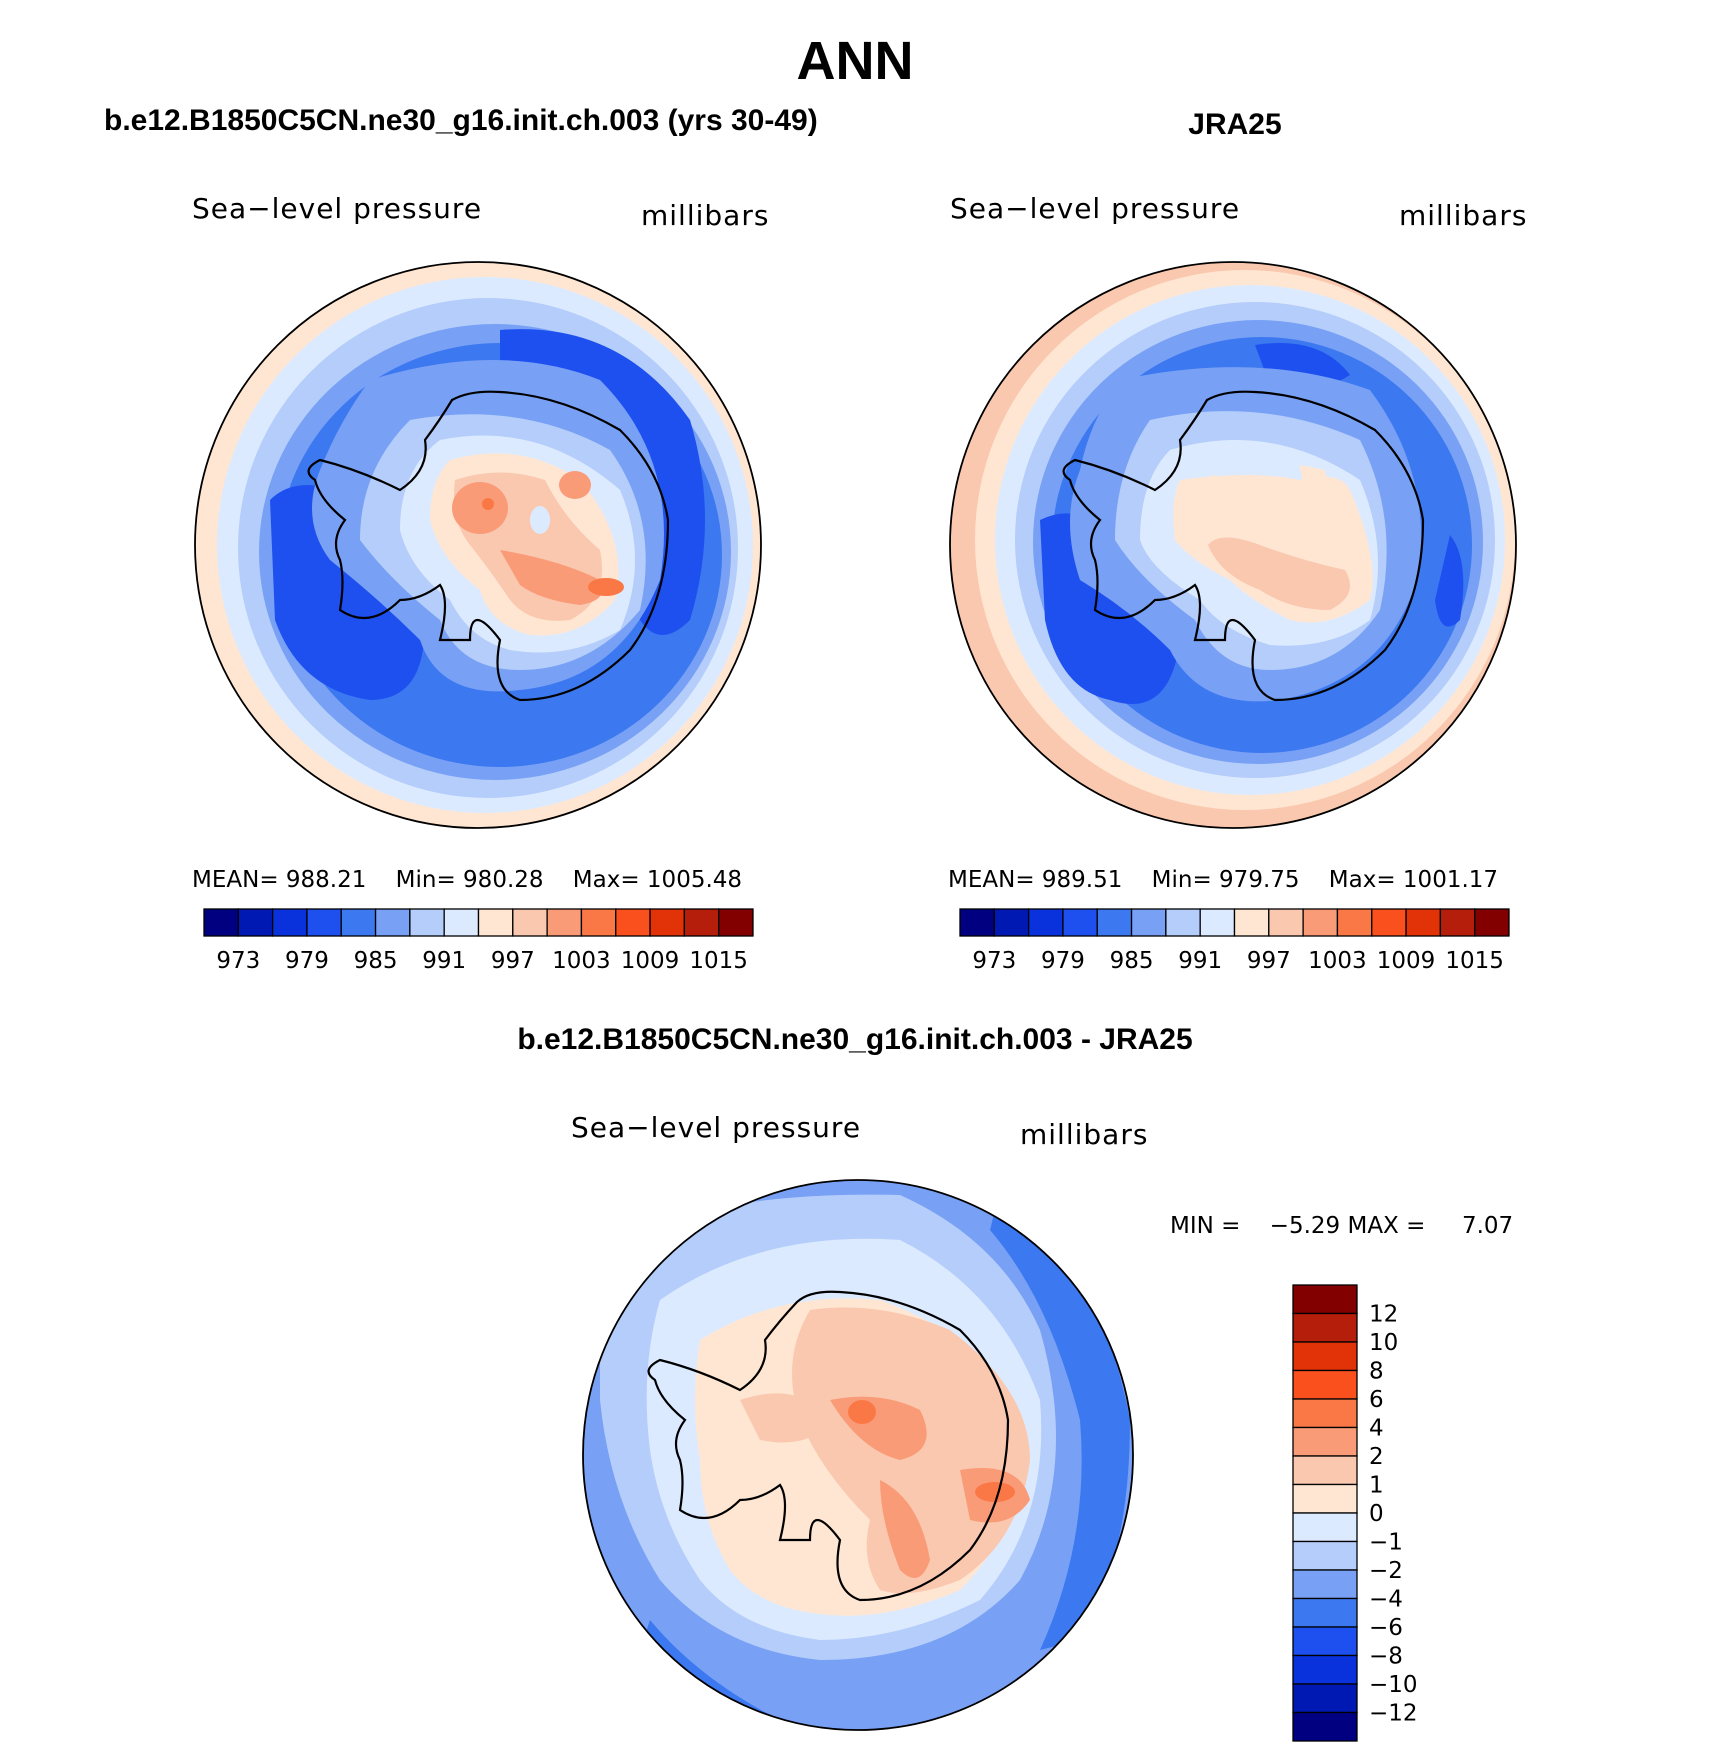 The width and height of the screenshot is (1710, 1750). Describe the element at coordinates (326, 880) in the screenshot. I see `mean-value: 988.21` at that location.